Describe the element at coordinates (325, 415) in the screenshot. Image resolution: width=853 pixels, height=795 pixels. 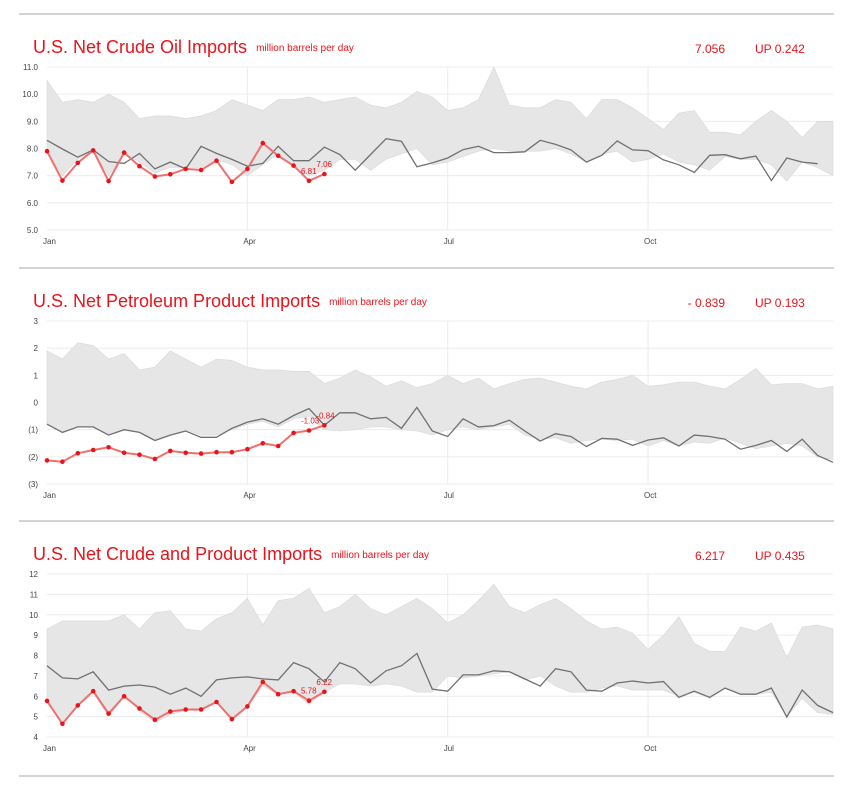
I see `data-label: -0.84` at that location.